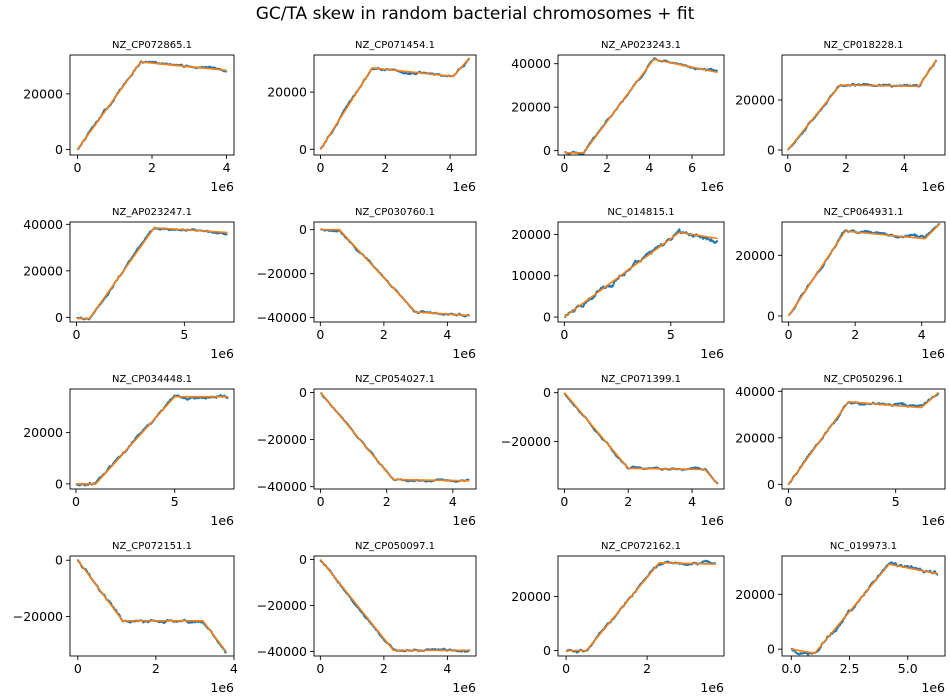 This screenshot has height=700, width=950. I want to click on subplot-4: NZ_CP018228.1 0 2 4 0 20000 1e6, so click(840, 117).